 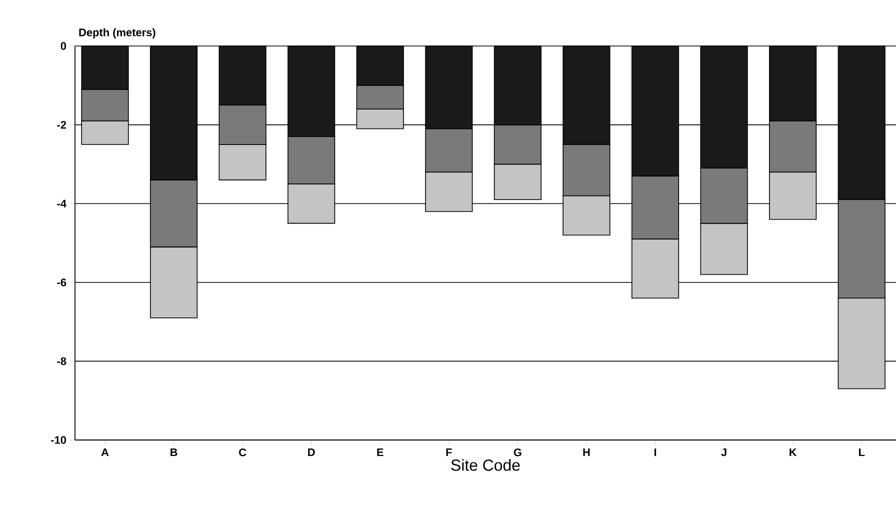 I want to click on y-tick-label: 0, so click(x=63, y=46).